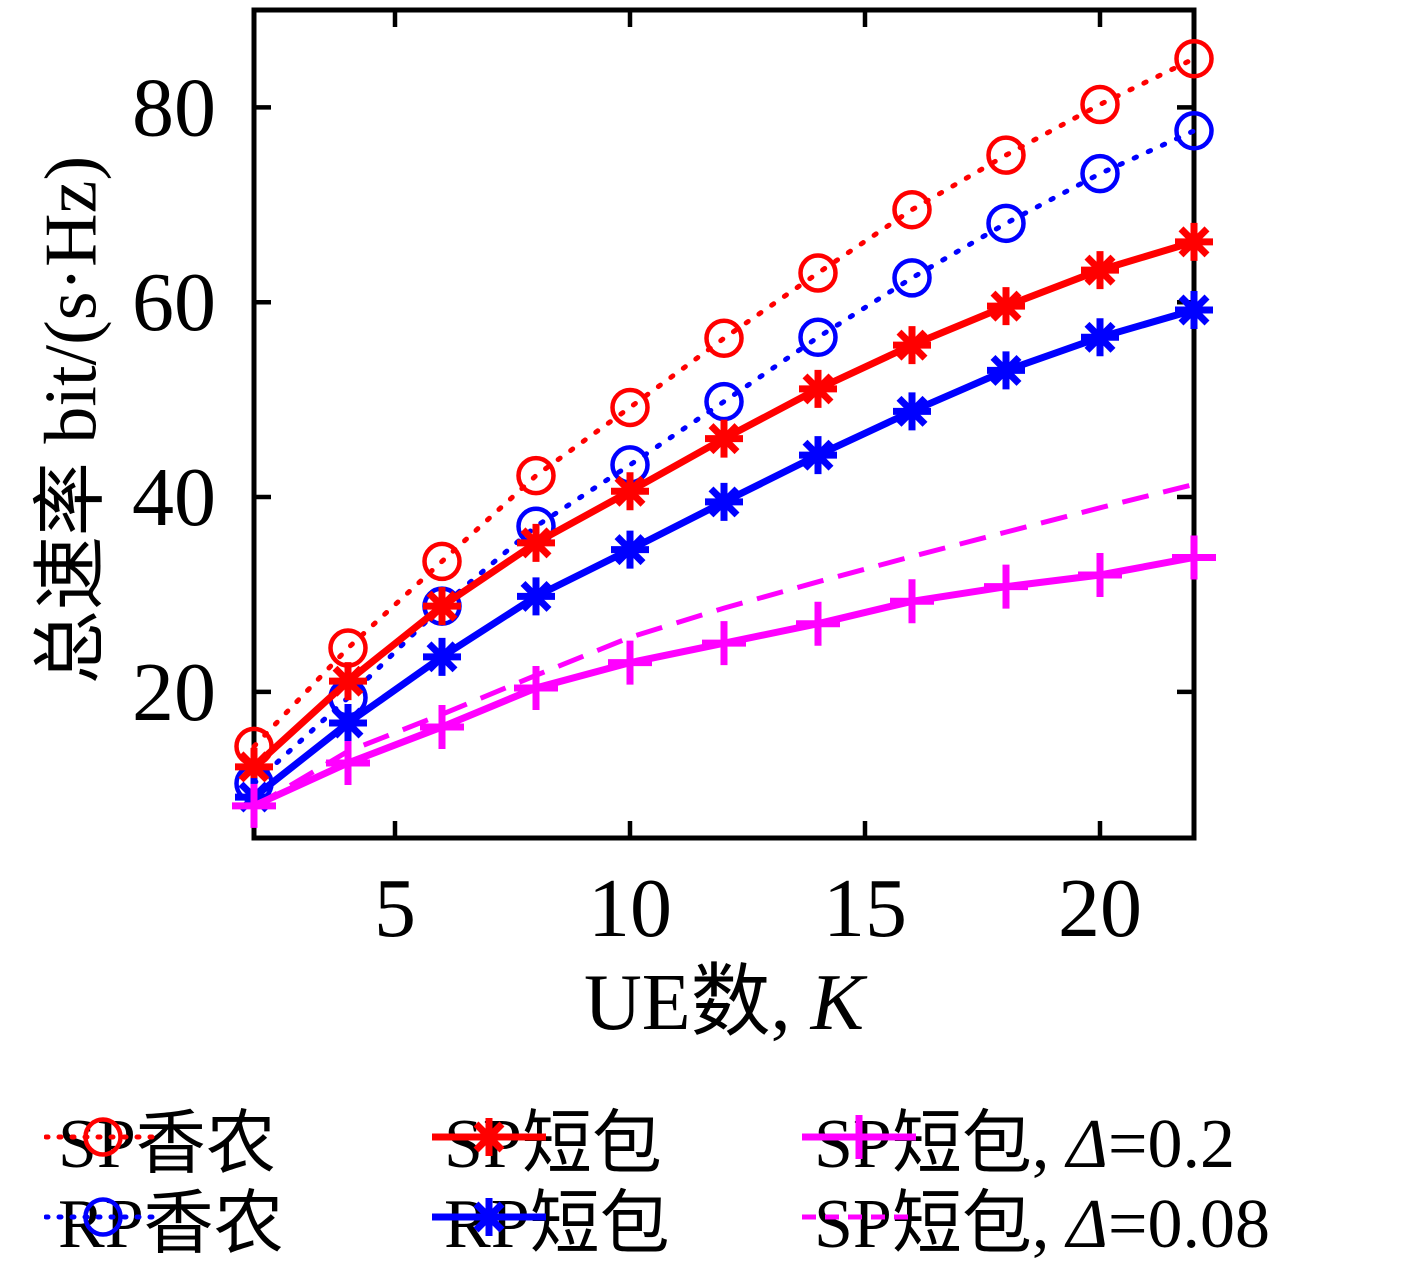  I want to click on legend-item-6: SP短包, Δ=0.08, so click(1035, 1220).